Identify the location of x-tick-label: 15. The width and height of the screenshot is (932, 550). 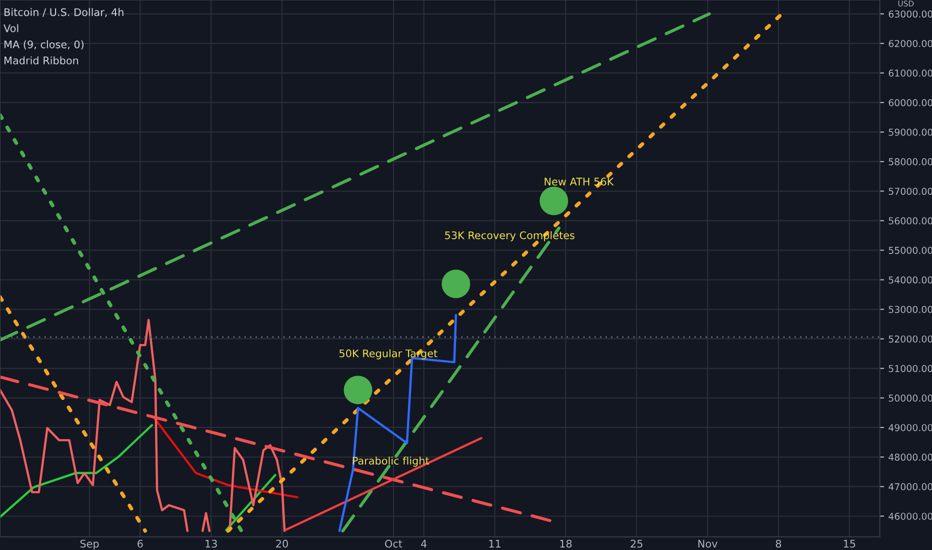
(850, 544).